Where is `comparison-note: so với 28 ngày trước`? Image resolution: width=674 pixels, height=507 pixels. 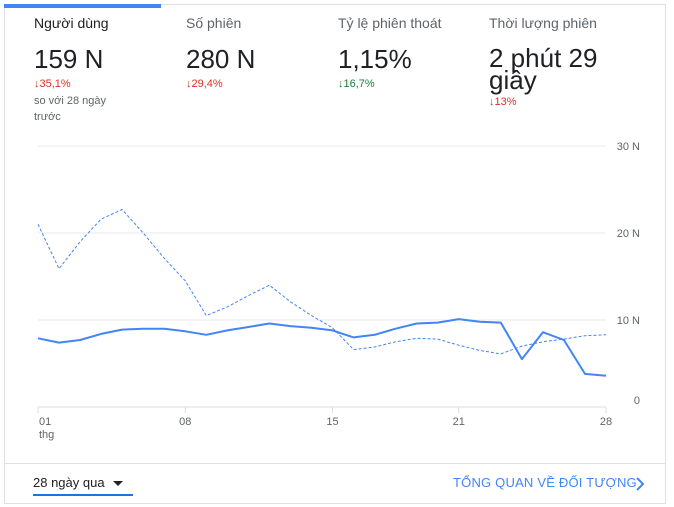
comparison-note: so với 28 ngày trước is located at coordinates (70, 109).